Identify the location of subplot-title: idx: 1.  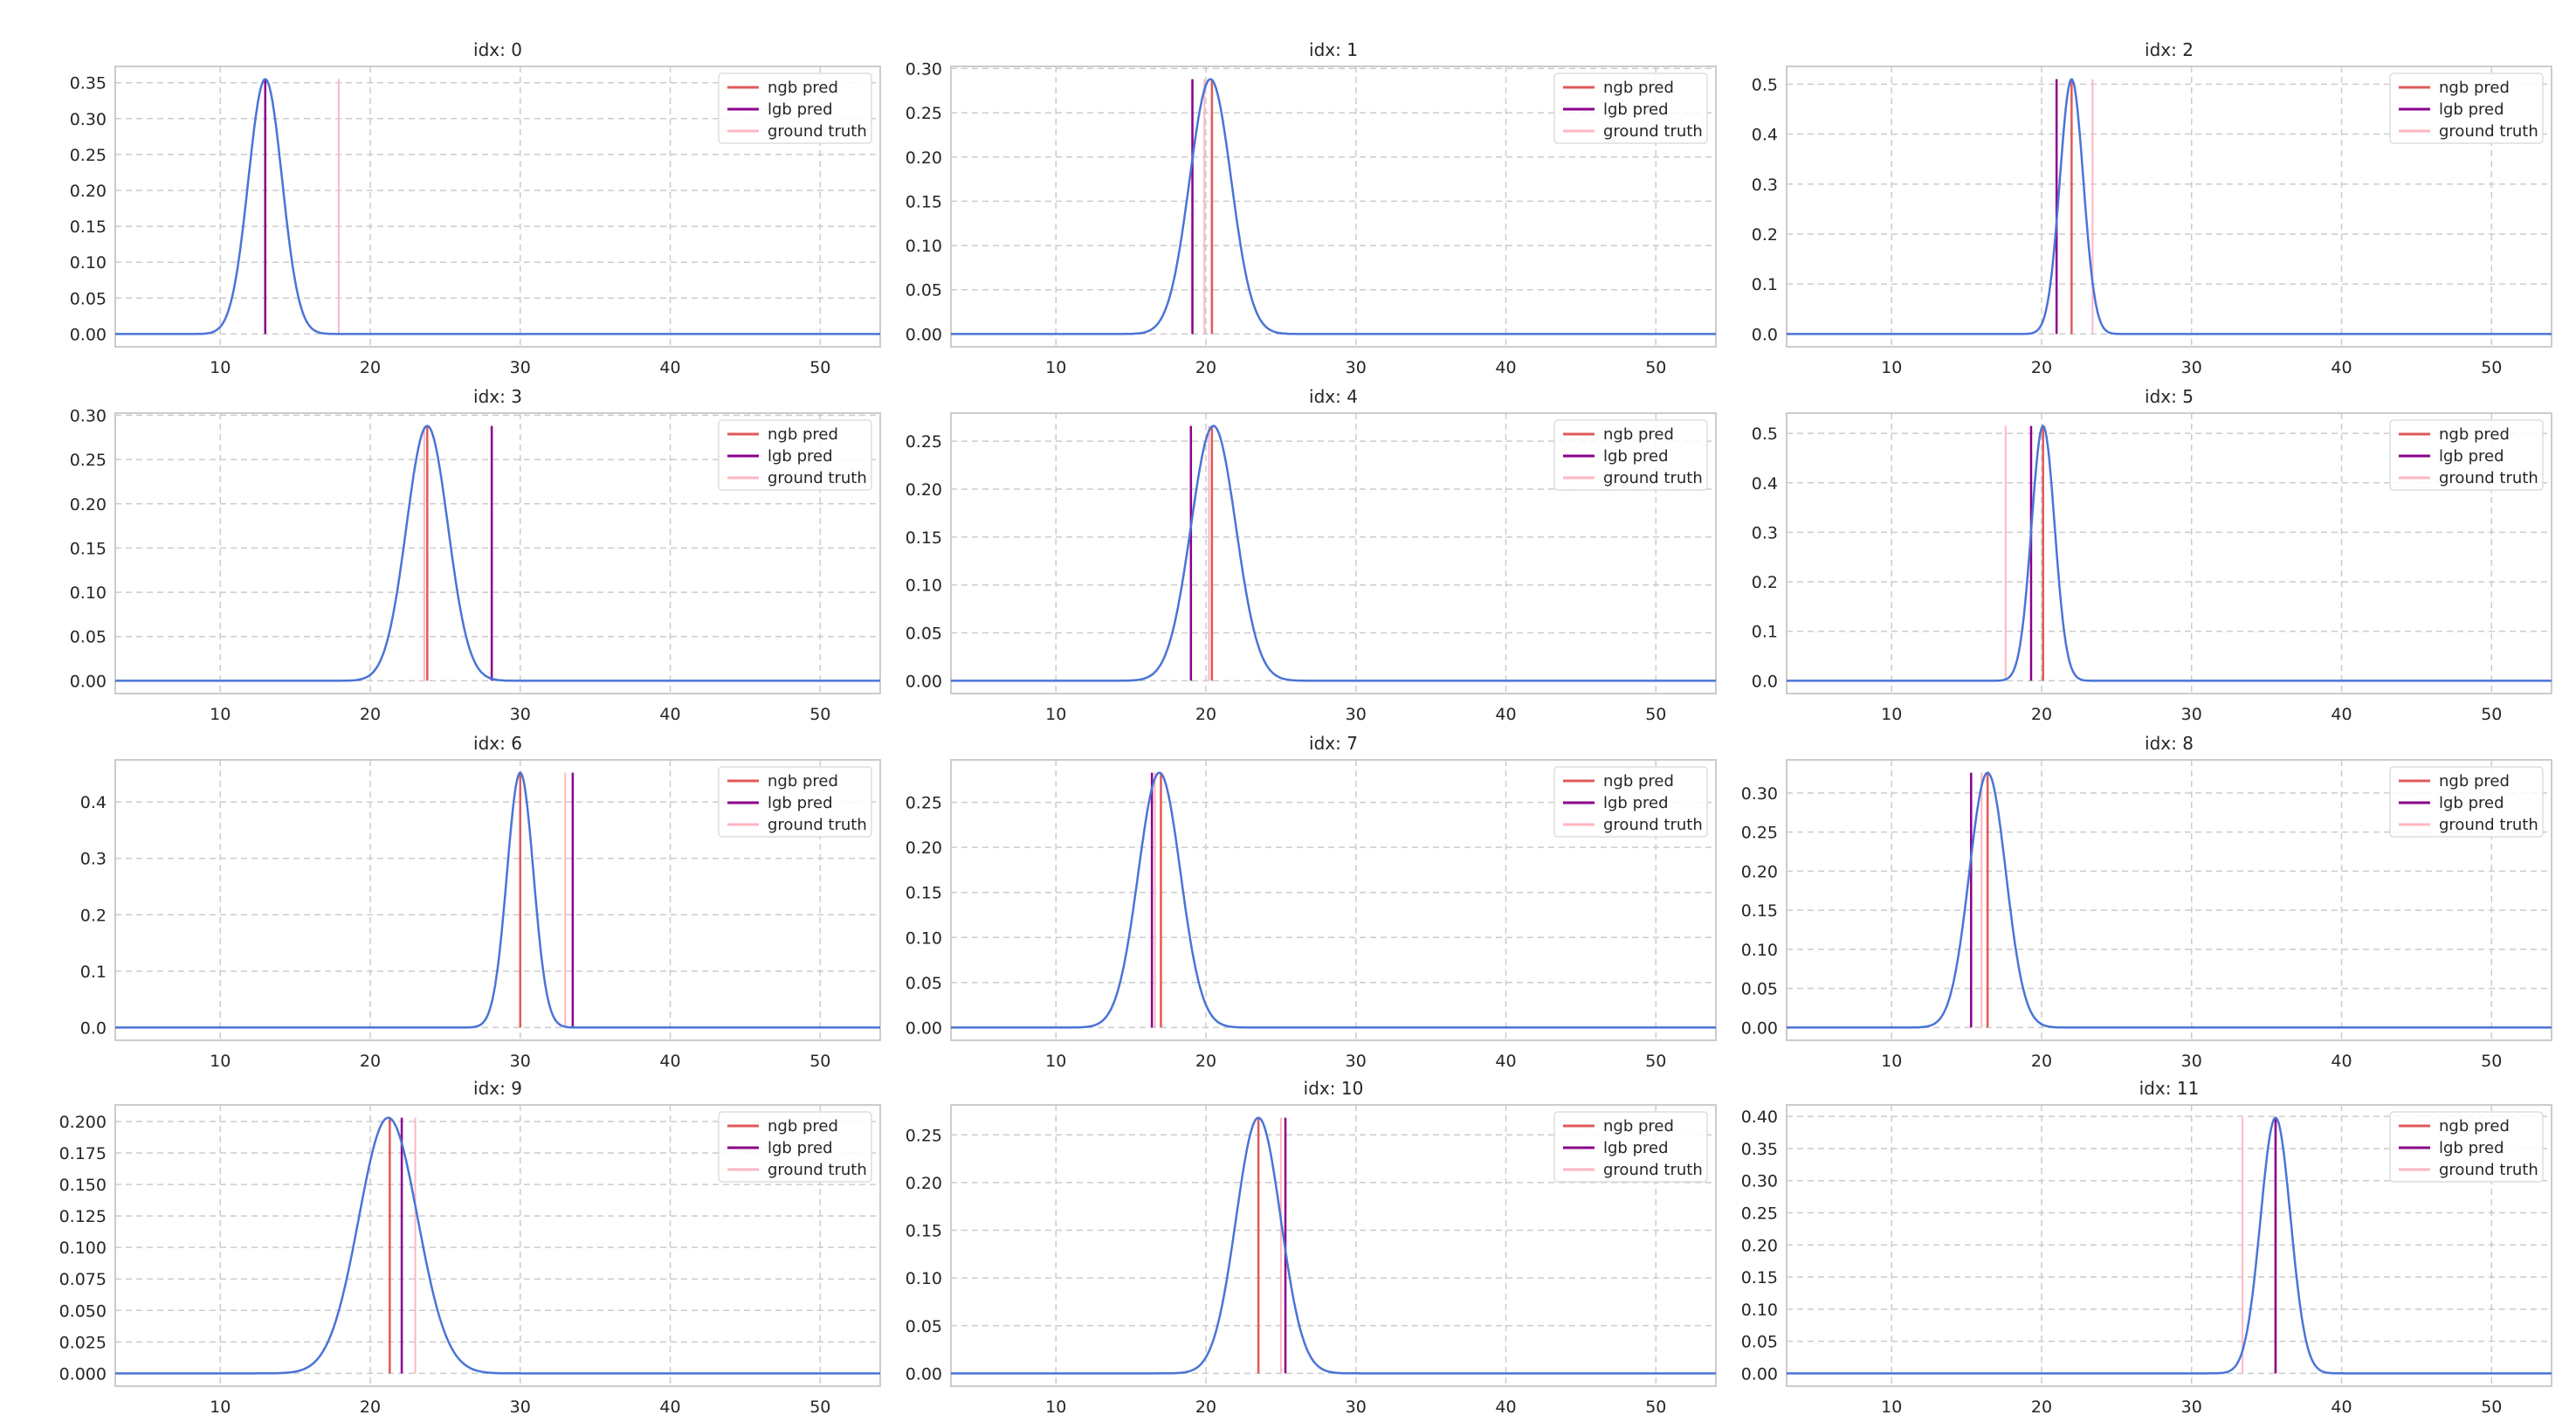
(1333, 49).